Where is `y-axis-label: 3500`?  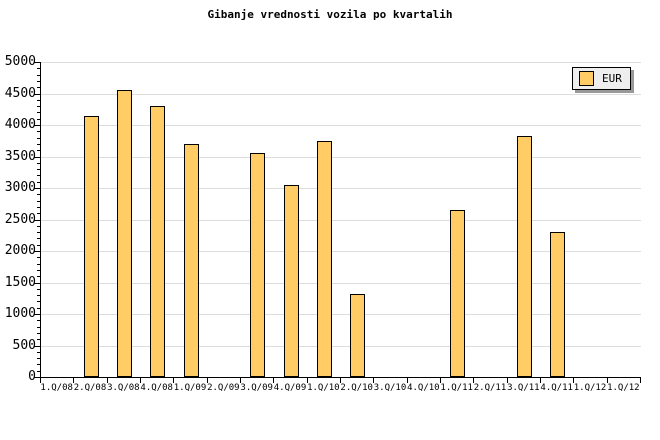 y-axis-label: 3500 is located at coordinates (20, 156).